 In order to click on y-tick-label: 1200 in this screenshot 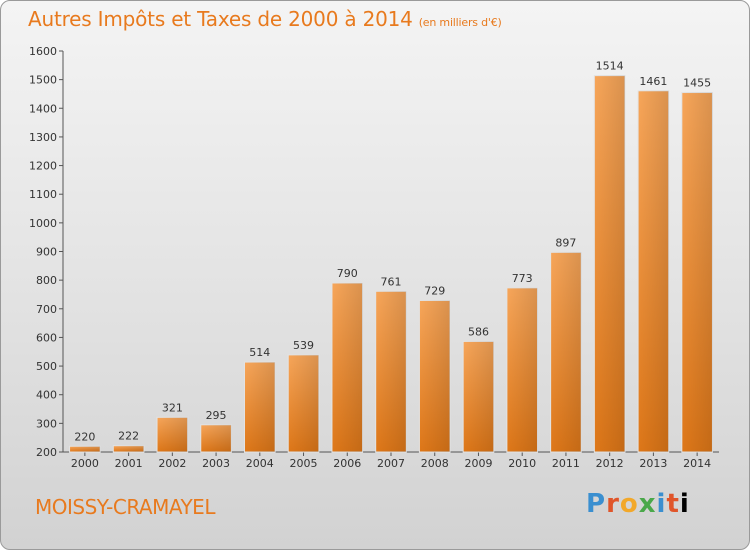, I will do `click(43, 166)`.